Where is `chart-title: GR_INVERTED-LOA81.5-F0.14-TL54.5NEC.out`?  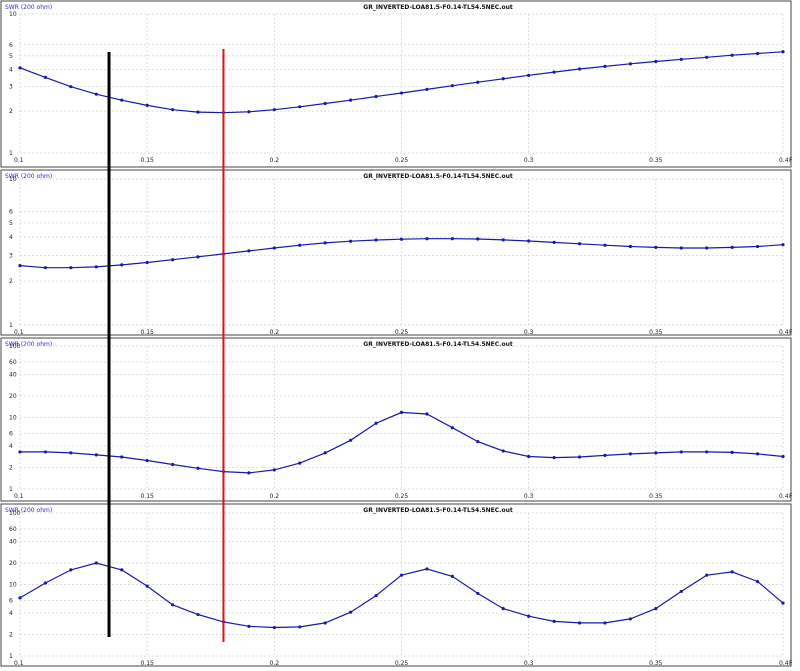
chart-title: GR_INVERTED-LOA81.5-F0.14-TL54.5NEC.out is located at coordinates (438, 510).